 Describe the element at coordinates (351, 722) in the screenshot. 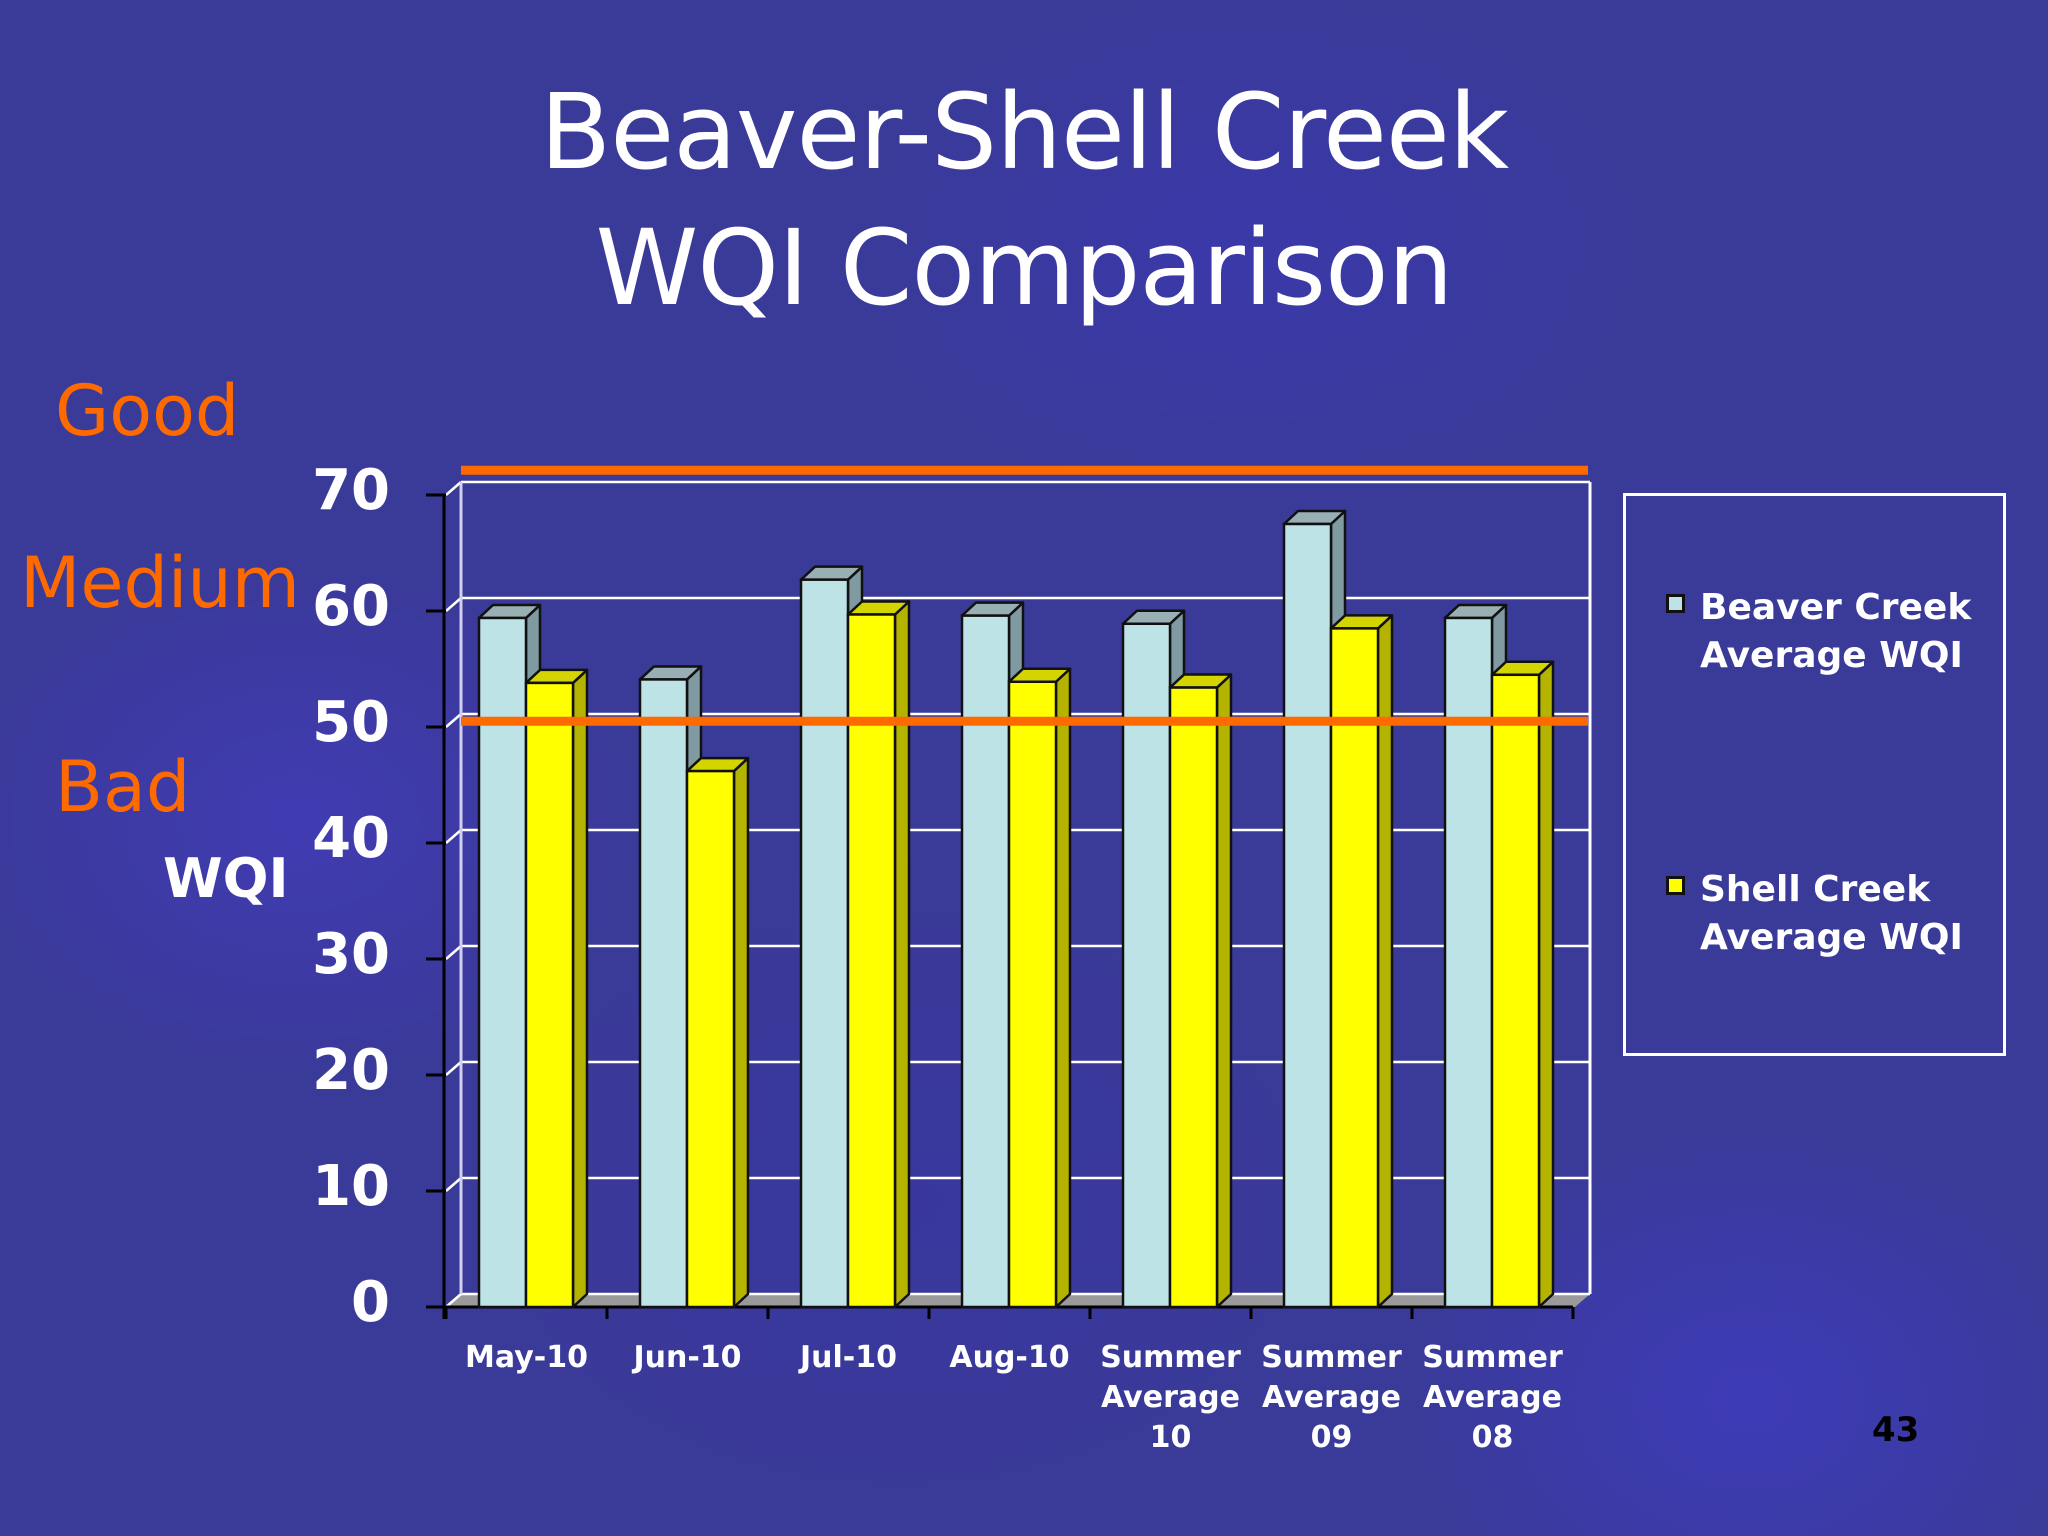

I see `y-tick-label: 50` at that location.